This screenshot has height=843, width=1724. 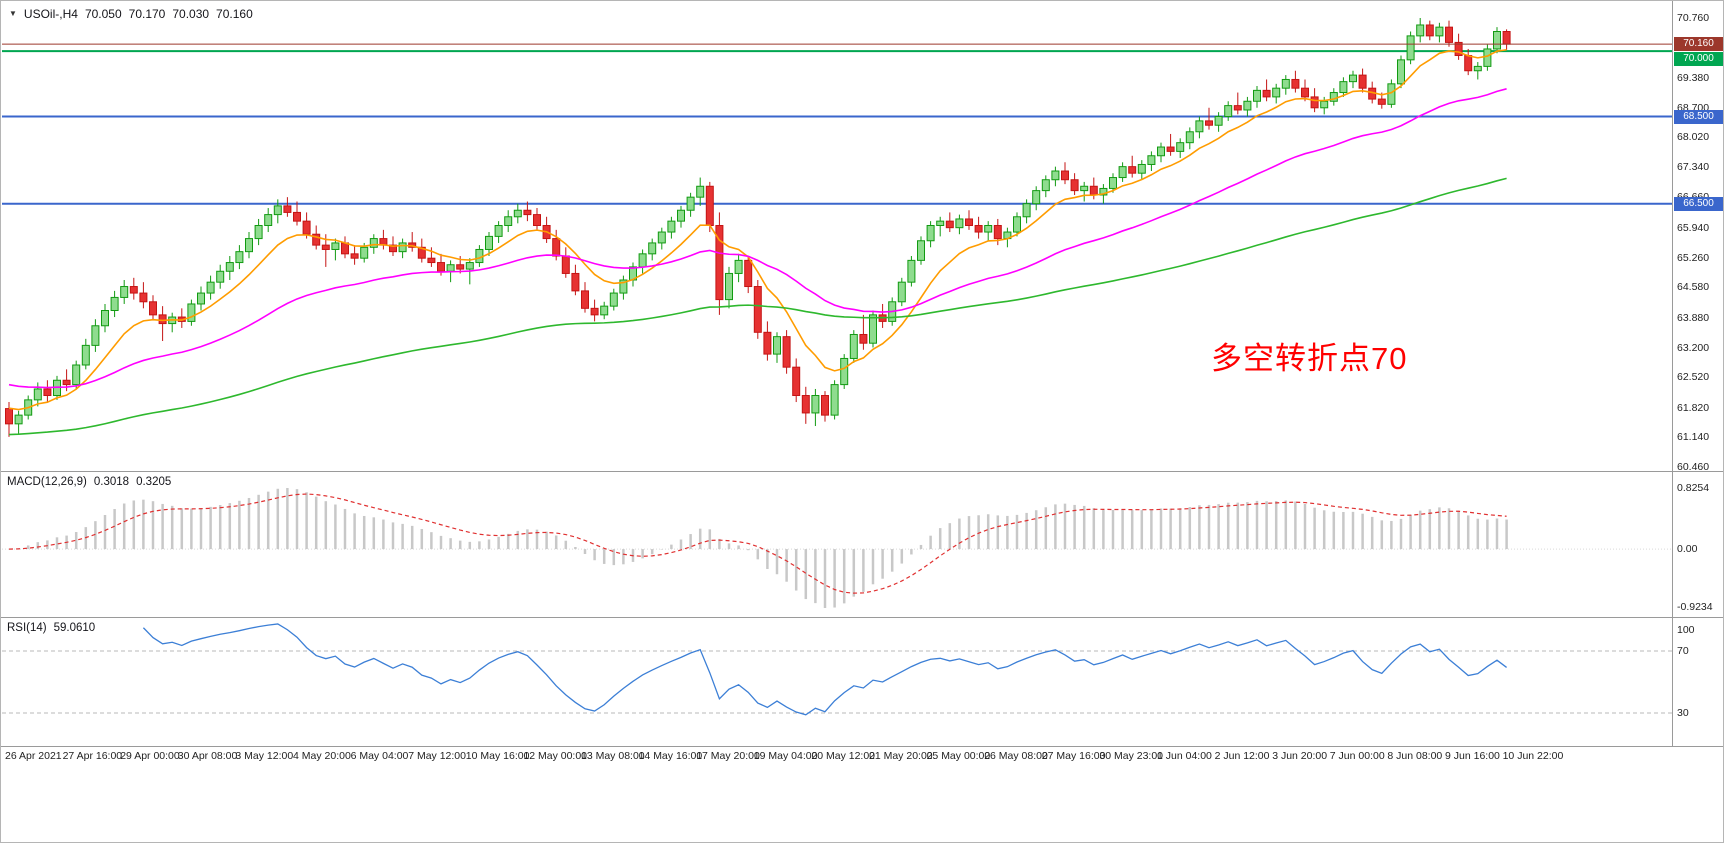 What do you see at coordinates (670, 756) in the screenshot?
I see `time-axis-label: 14 May 16:00` at bounding box center [670, 756].